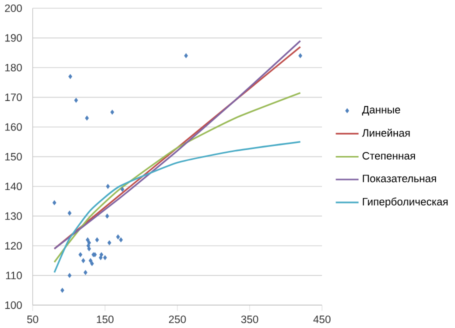 The image size is (455, 328). I want to click on legend-label: Показательная, so click(399, 178).